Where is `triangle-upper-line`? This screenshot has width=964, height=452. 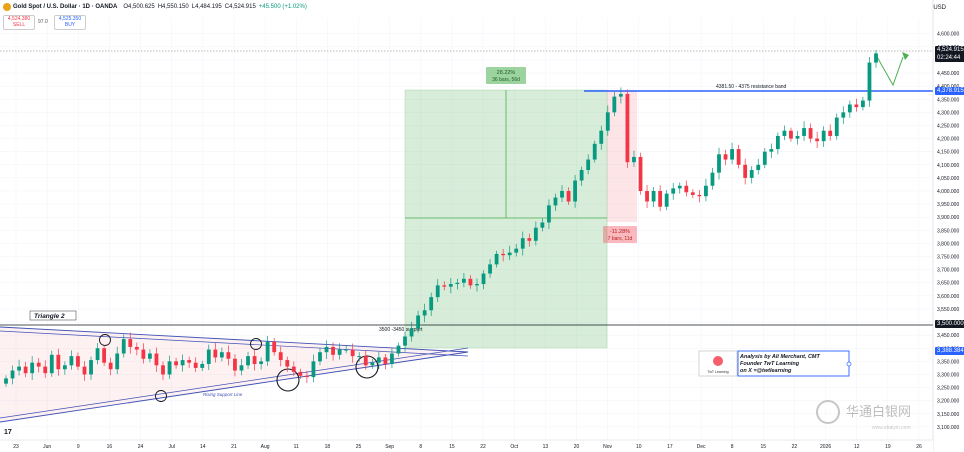 triangle-upper-line is located at coordinates (234, 339).